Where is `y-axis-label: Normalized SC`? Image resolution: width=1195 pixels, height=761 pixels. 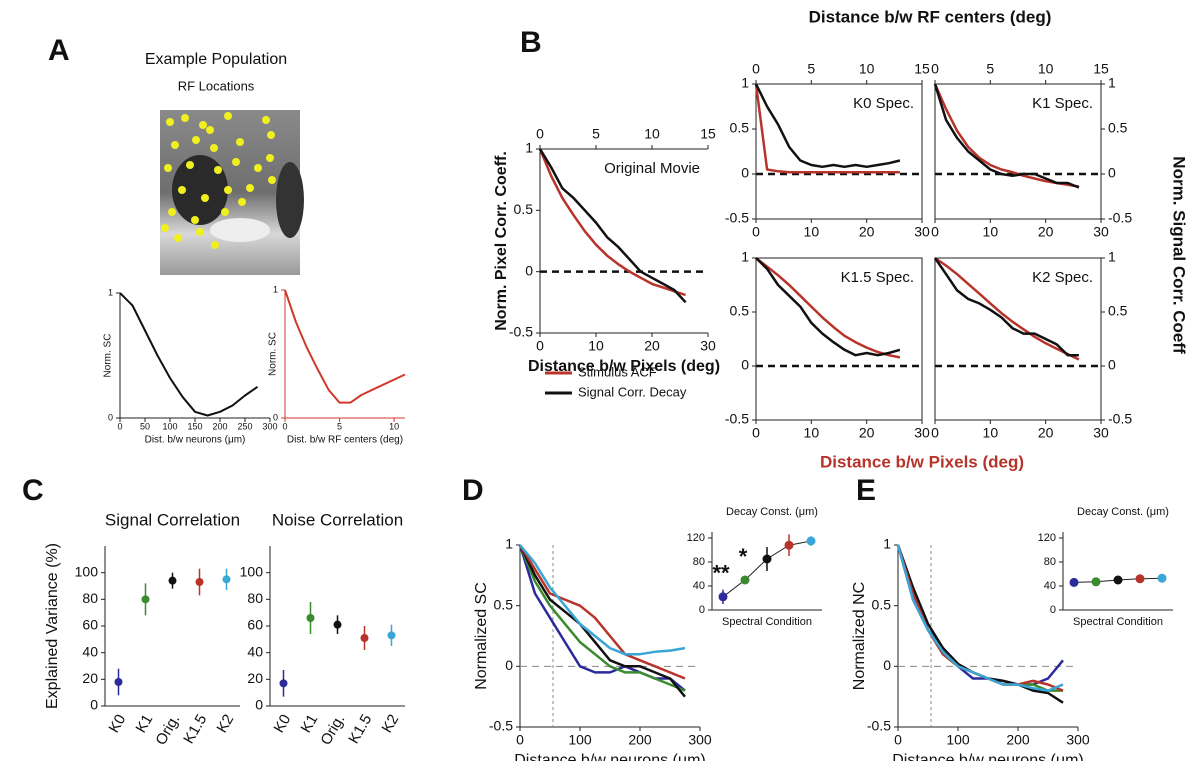
y-axis-label: Normalized SC is located at coordinates (481, 636).